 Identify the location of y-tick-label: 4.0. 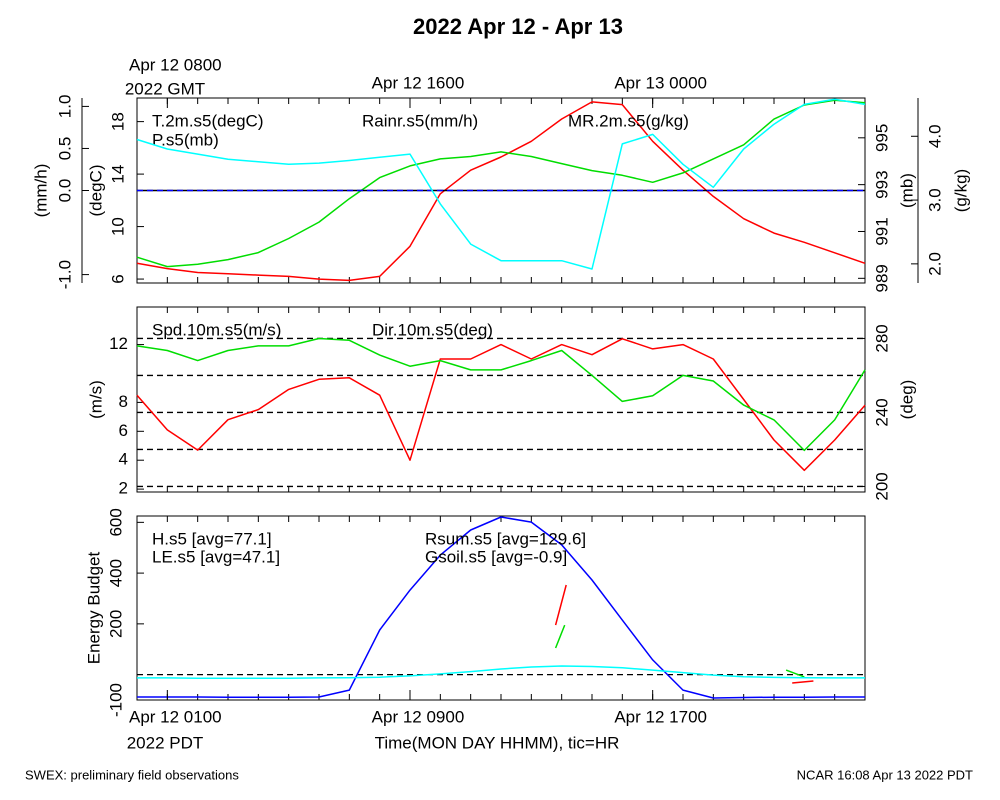
(934, 136).